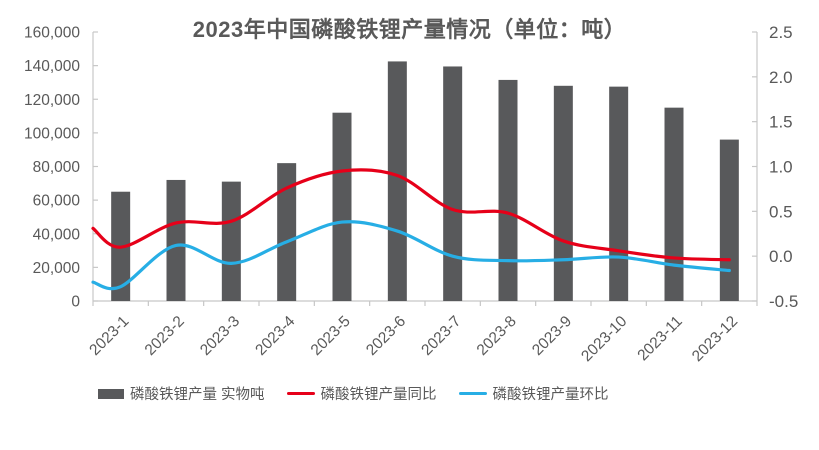 This screenshot has width=819, height=450. What do you see at coordinates (52, 100) in the screenshot?
I see `left-axis-label: 120,000` at bounding box center [52, 100].